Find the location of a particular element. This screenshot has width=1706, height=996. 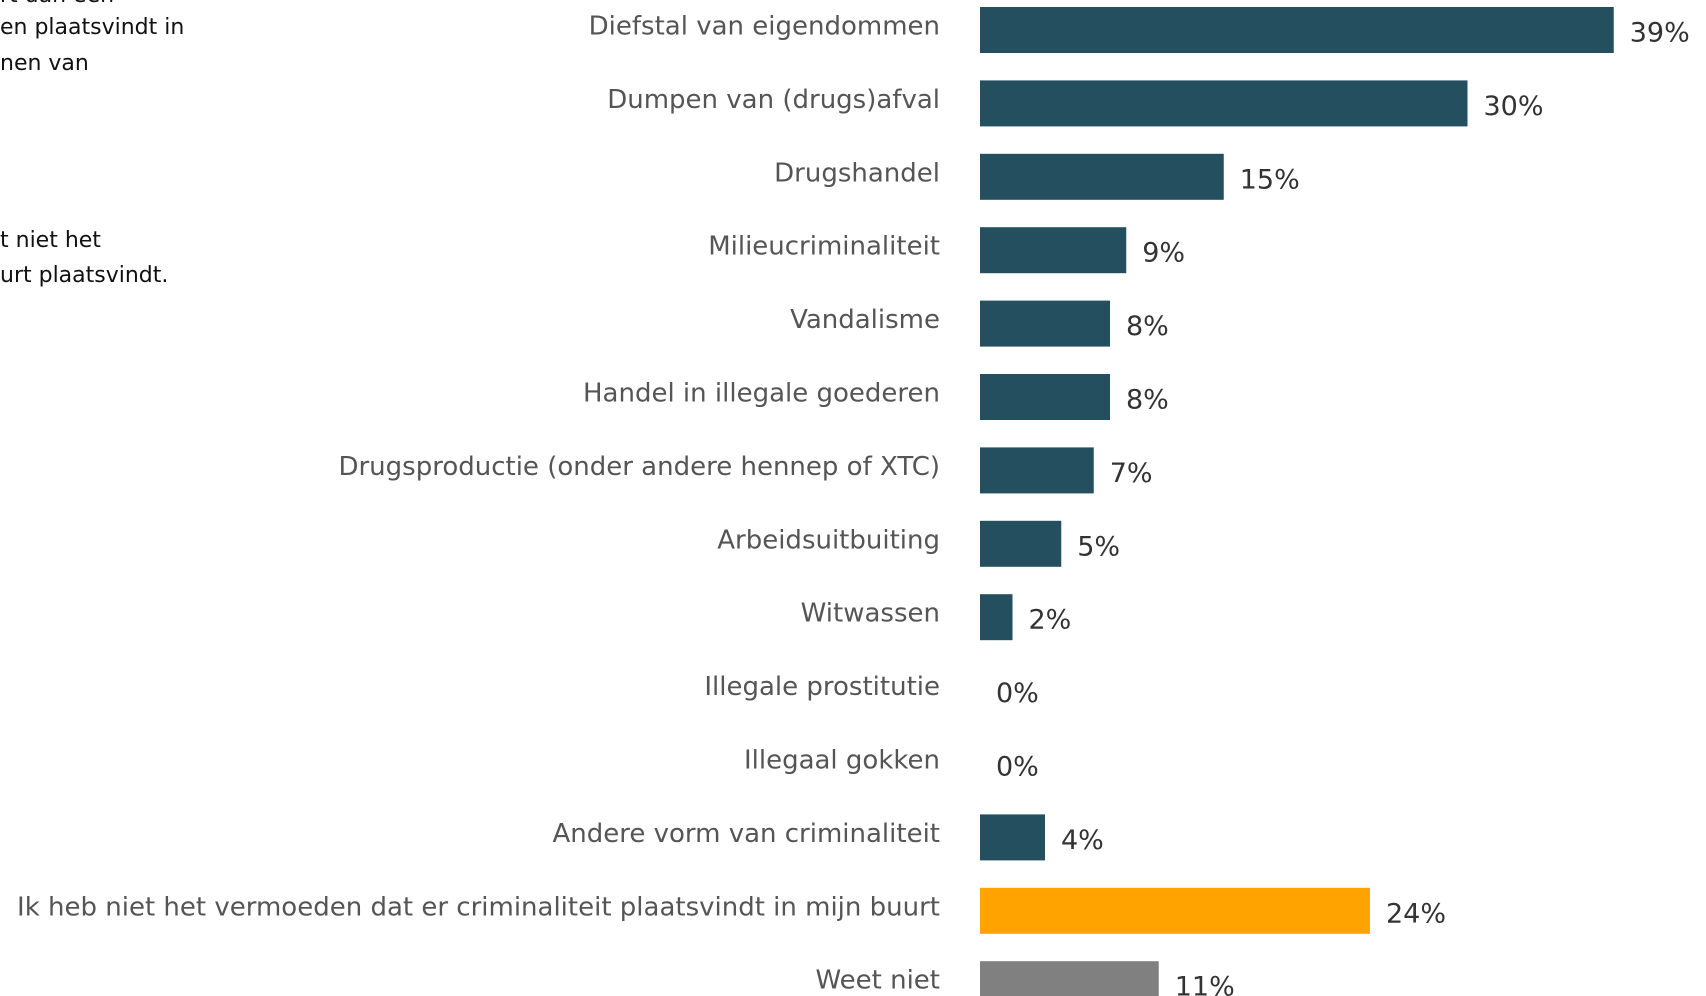

category-label: Milieucriminaliteit is located at coordinates (824, 247).